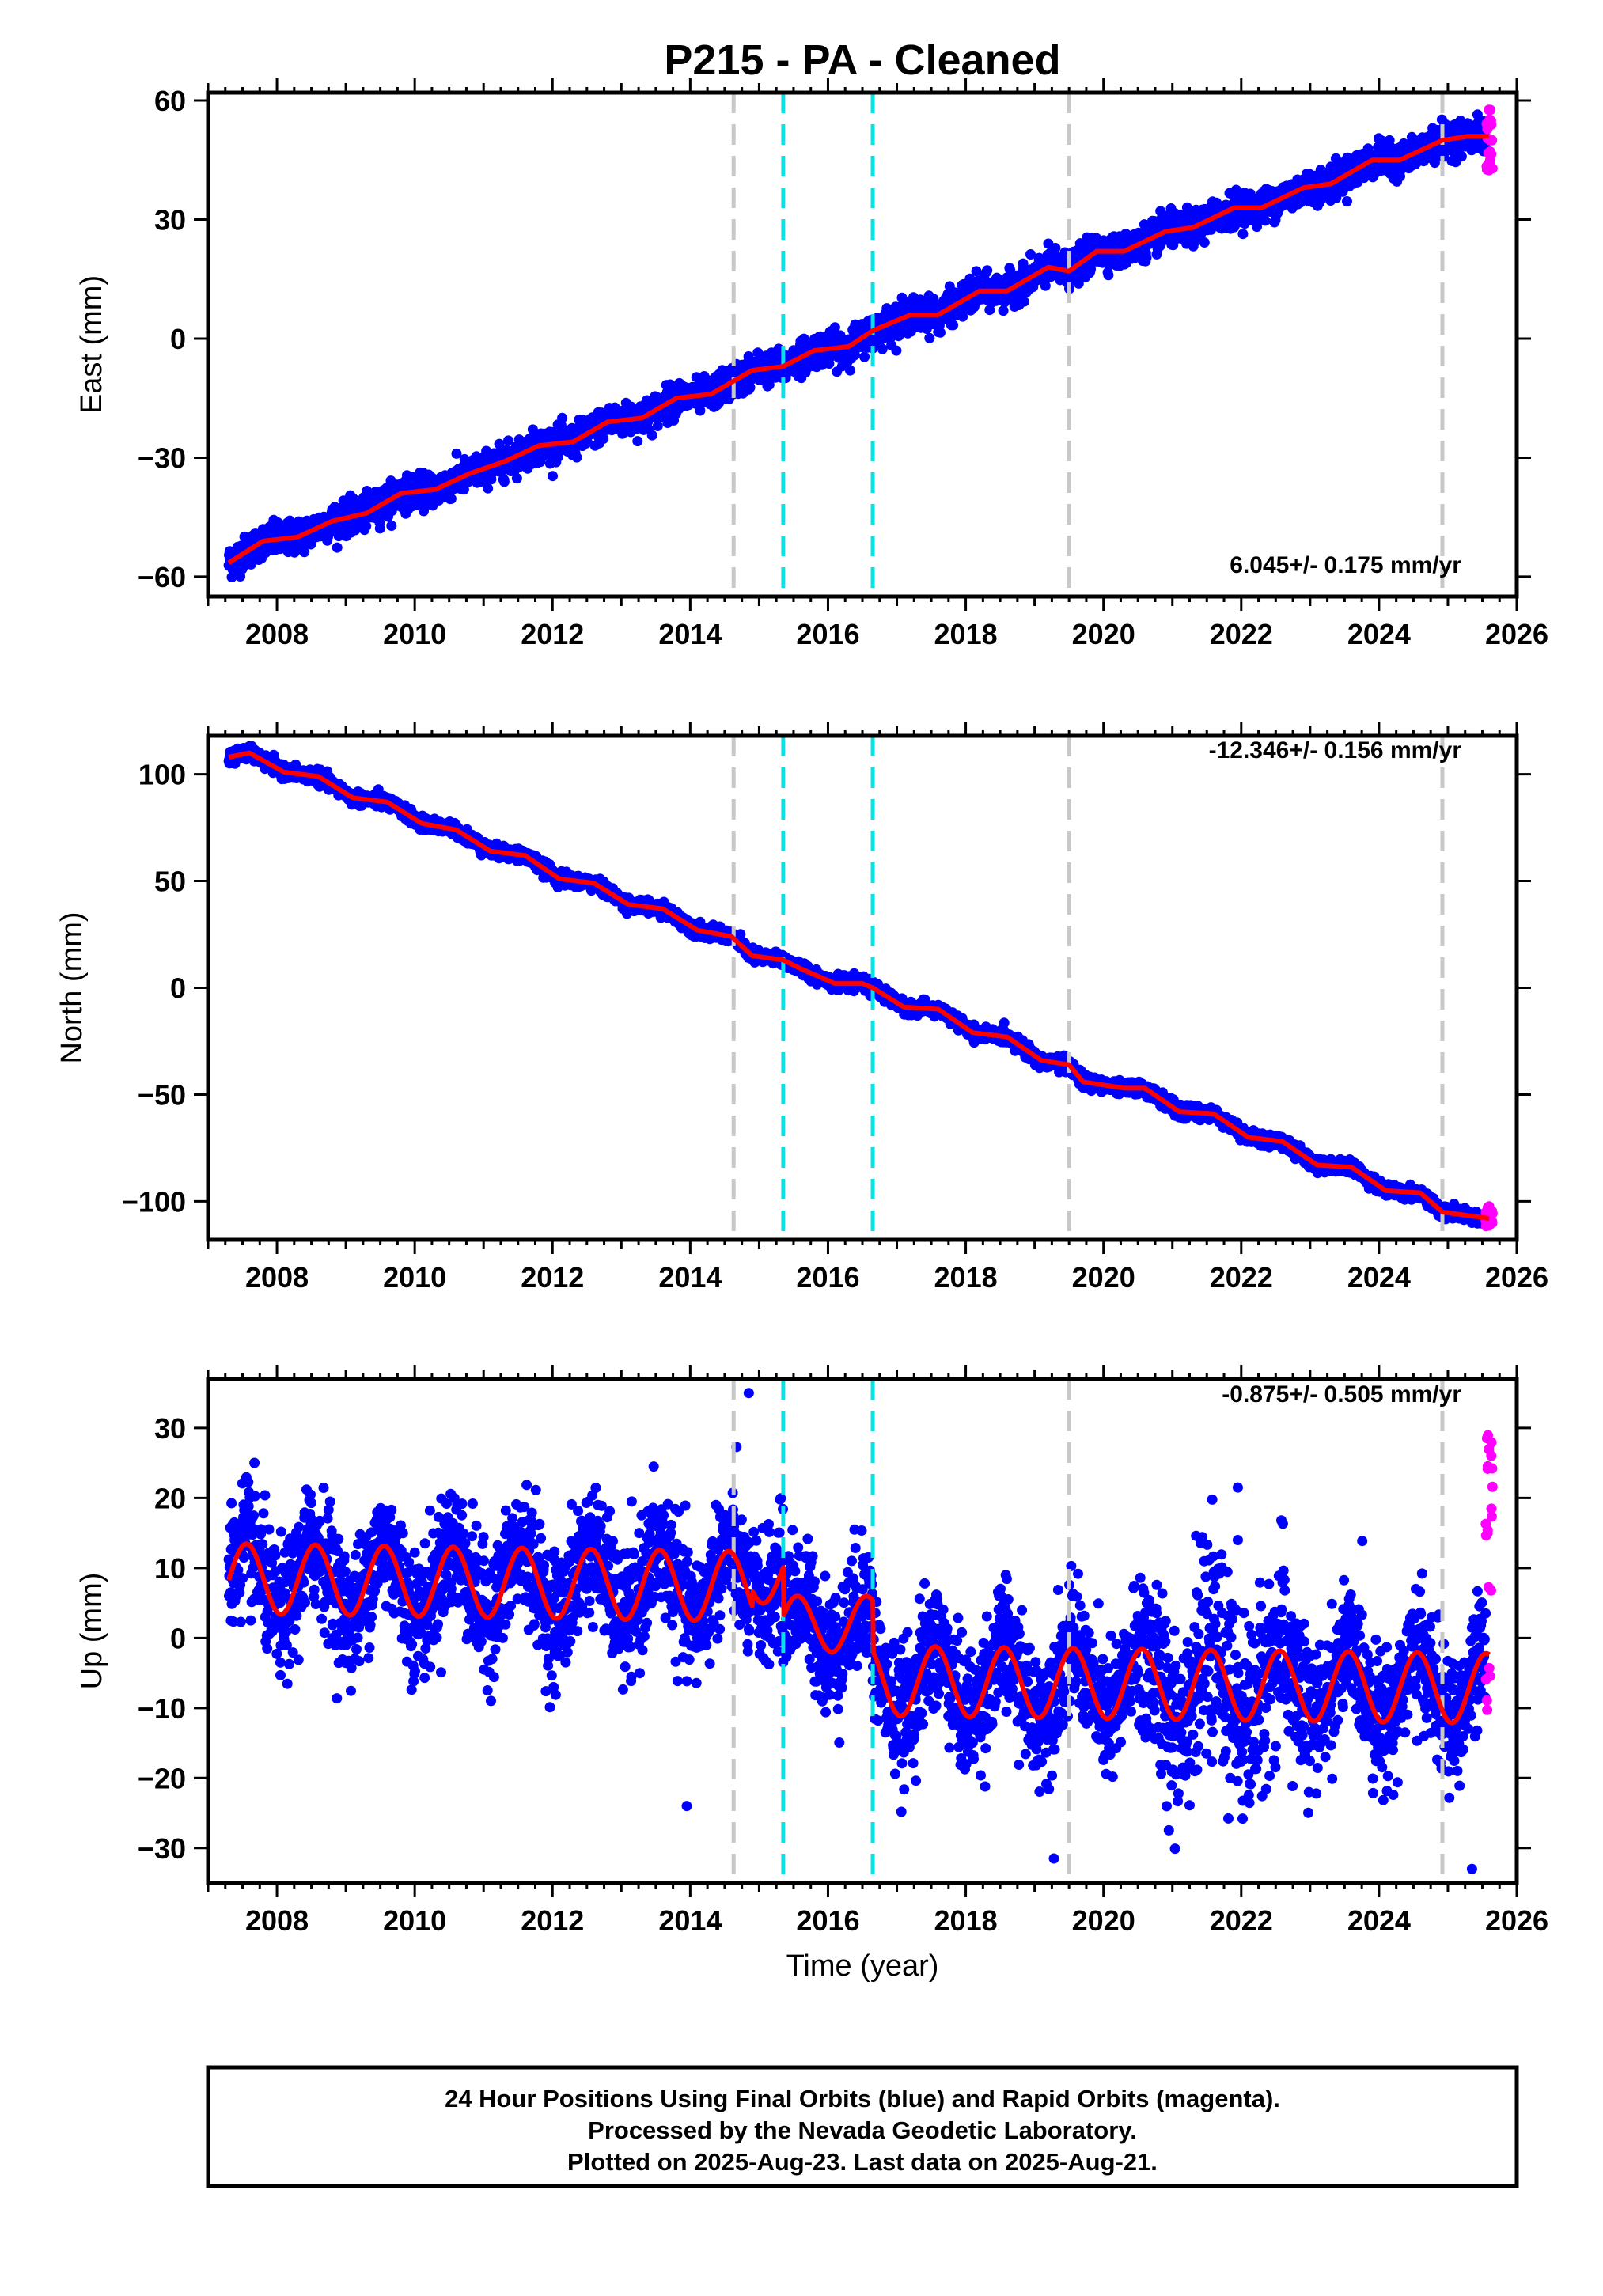  Describe the element at coordinates (1345, 565) in the screenshot. I see `velocity-label: 6.045+/- 0.175 mm/yr` at that location.